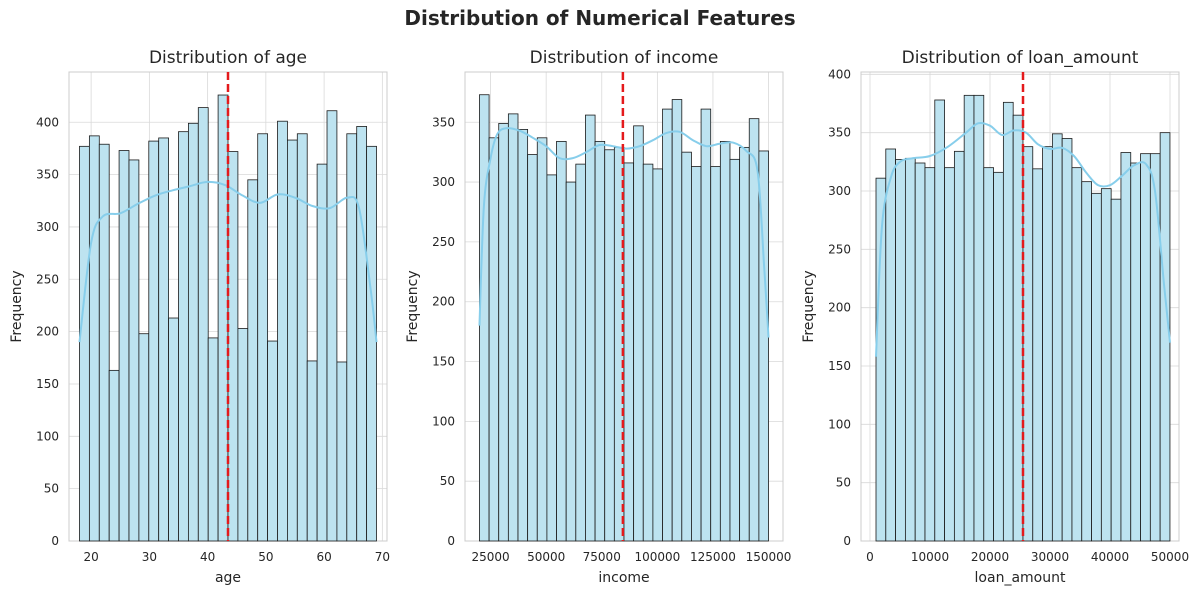  Describe the element at coordinates (623, 578) in the screenshot. I see `x-axis-label: income` at that location.